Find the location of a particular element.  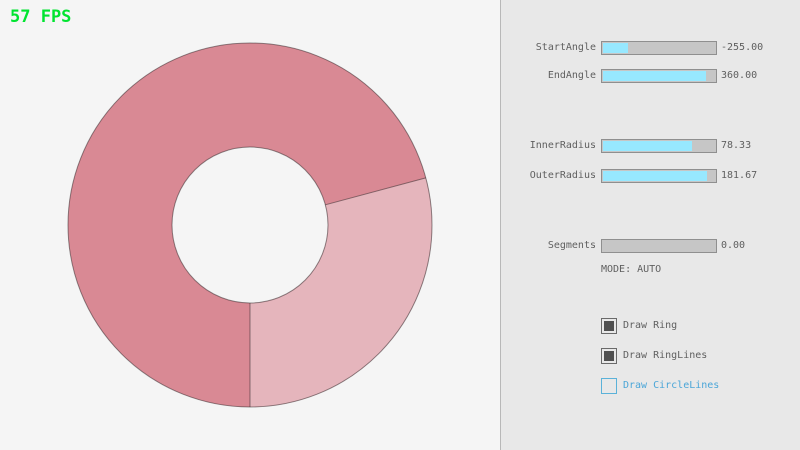

outer-radius-value: 181.67 is located at coordinates (739, 175).